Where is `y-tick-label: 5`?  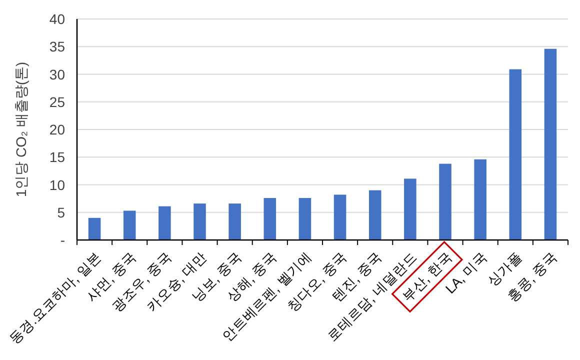 y-tick-label: 5 is located at coordinates (61, 212).